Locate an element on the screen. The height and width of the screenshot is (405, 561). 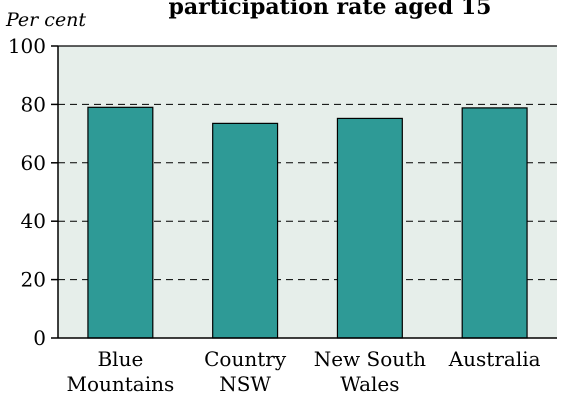
x-tick-label: NSW is located at coordinates (245, 384).